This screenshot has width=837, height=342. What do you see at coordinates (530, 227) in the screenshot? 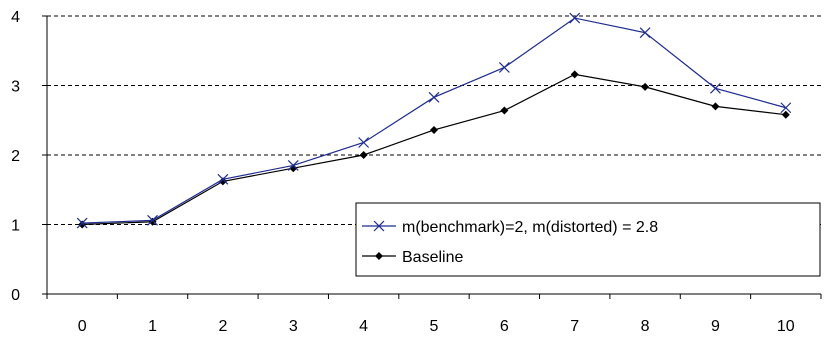
I see `legend-label-0: m(benchmark)=2, m(distorted) = 2.8` at bounding box center [530, 227].